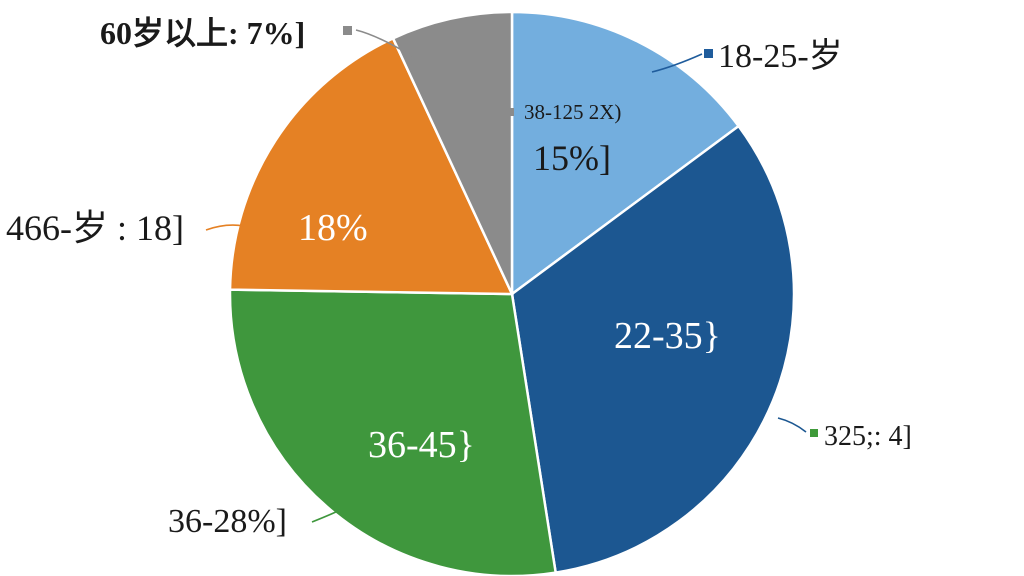 This screenshot has height=576, width=1024. Describe the element at coordinates (572, 158) in the screenshot. I see `slice-inner-label-18-25: 15%]` at that location.